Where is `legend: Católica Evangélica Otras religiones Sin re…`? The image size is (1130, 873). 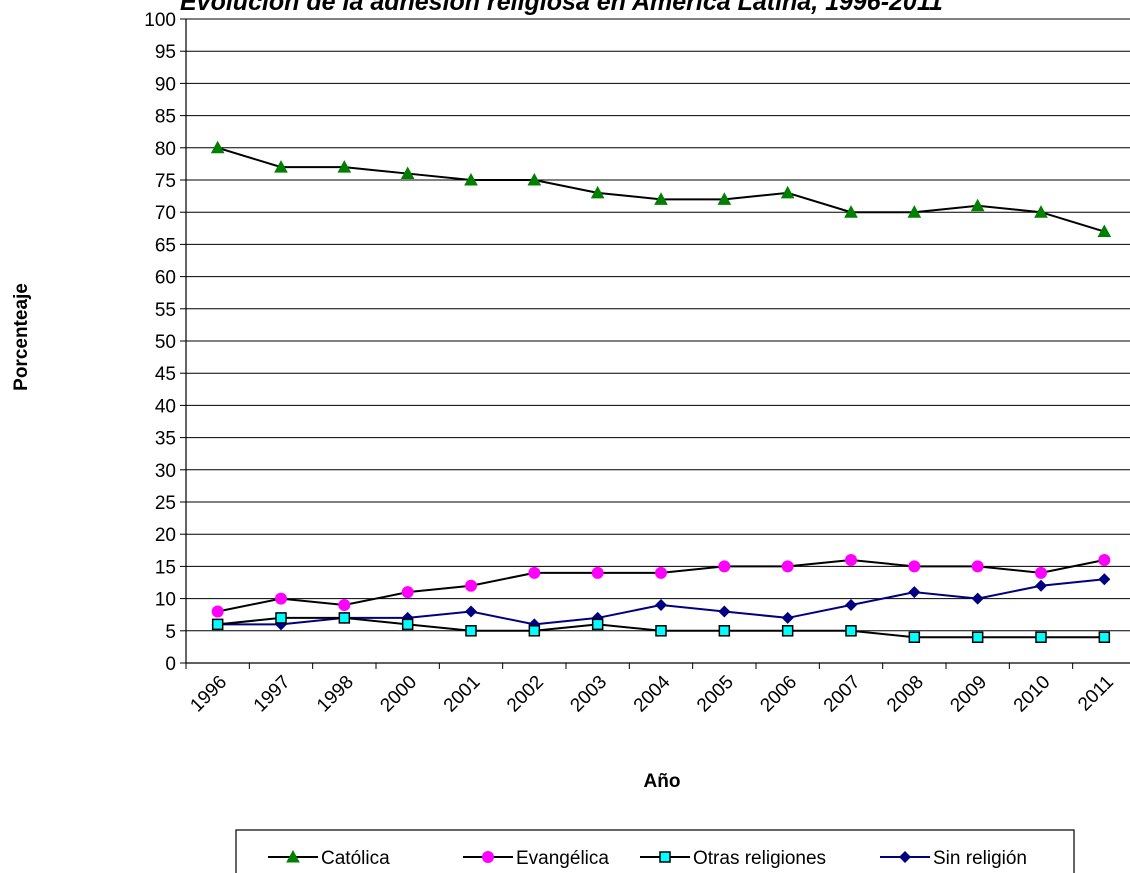 legend: Católica Evangélica Otras religiones Sin re… is located at coordinates (655, 851).